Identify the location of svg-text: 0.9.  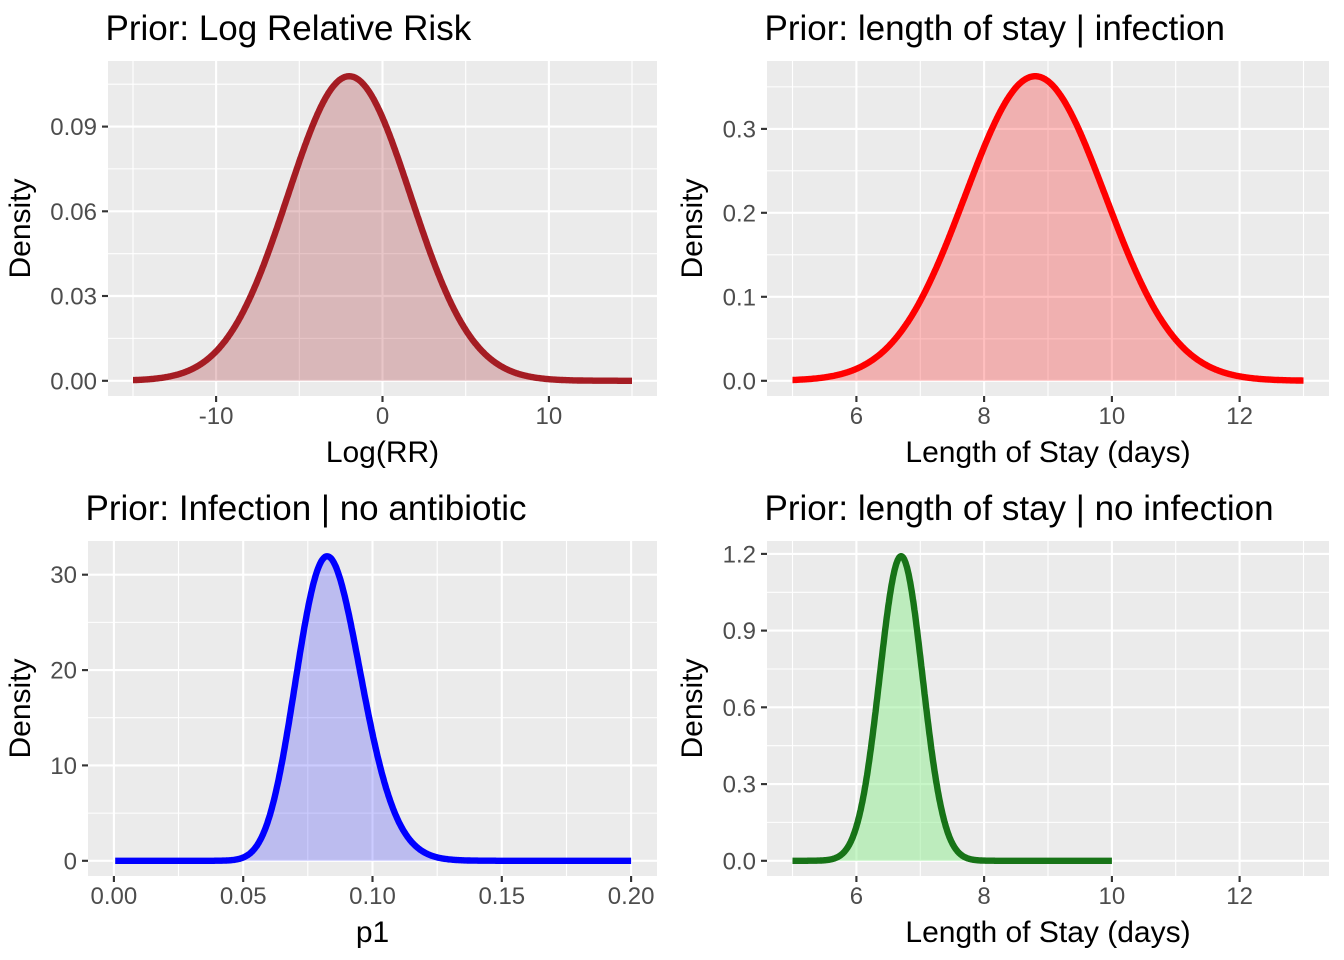
(739, 631).